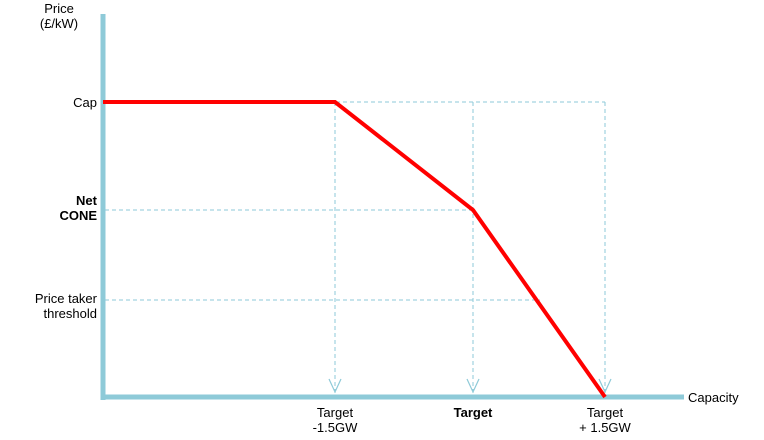 This screenshot has width=764, height=440. What do you see at coordinates (336, 427) in the screenshot?
I see `x-tick-target-minus-line-2: -1.5GW` at bounding box center [336, 427].